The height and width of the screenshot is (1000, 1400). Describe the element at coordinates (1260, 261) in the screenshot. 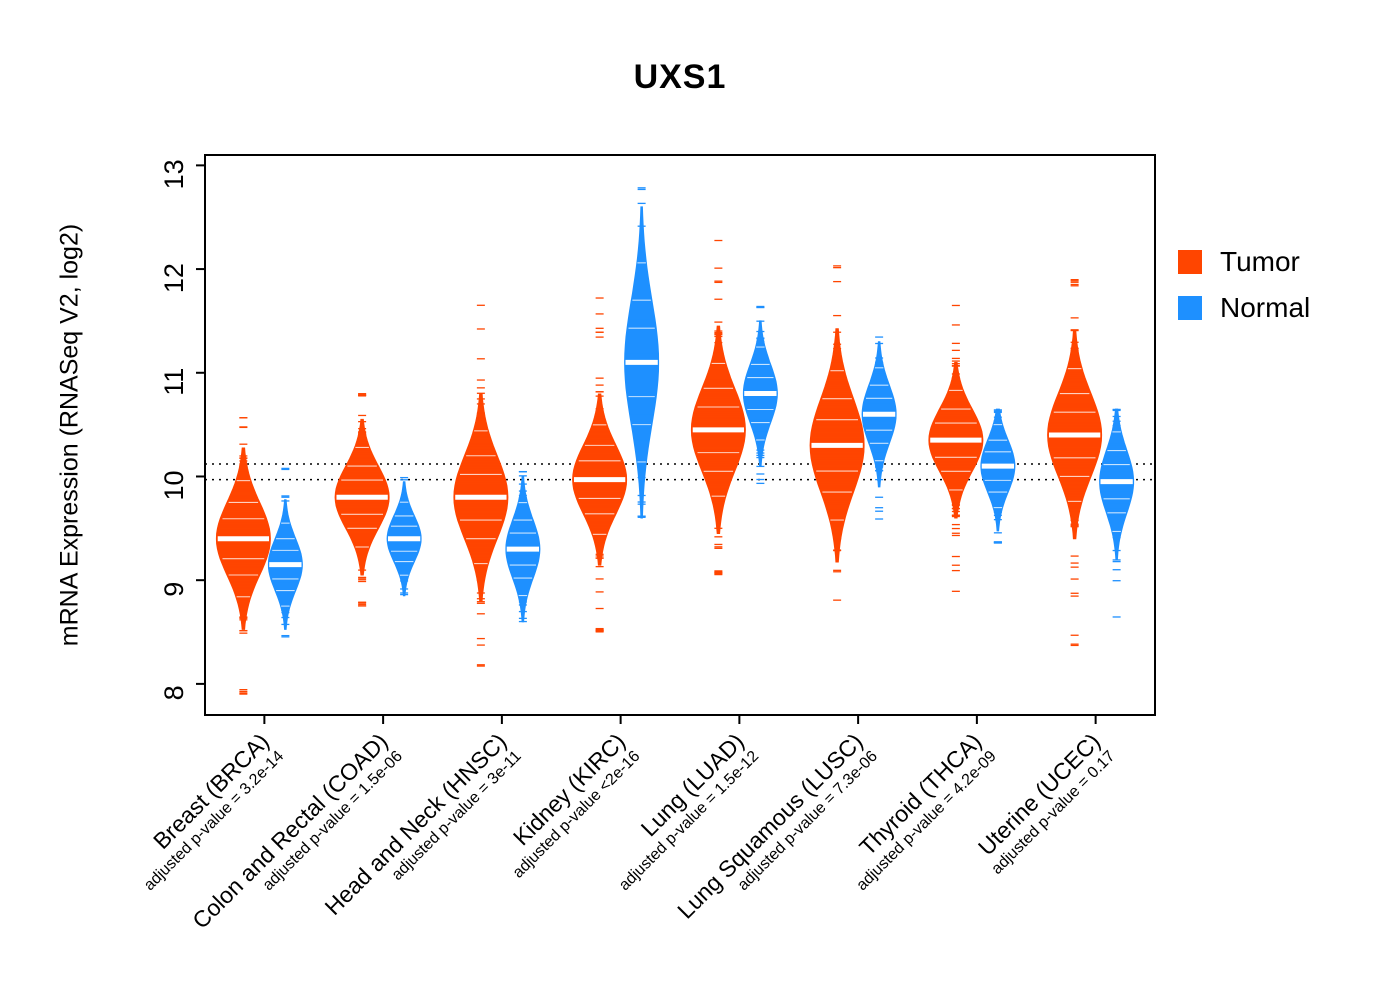

I see `legend-label-tumor: Tumor` at that location.